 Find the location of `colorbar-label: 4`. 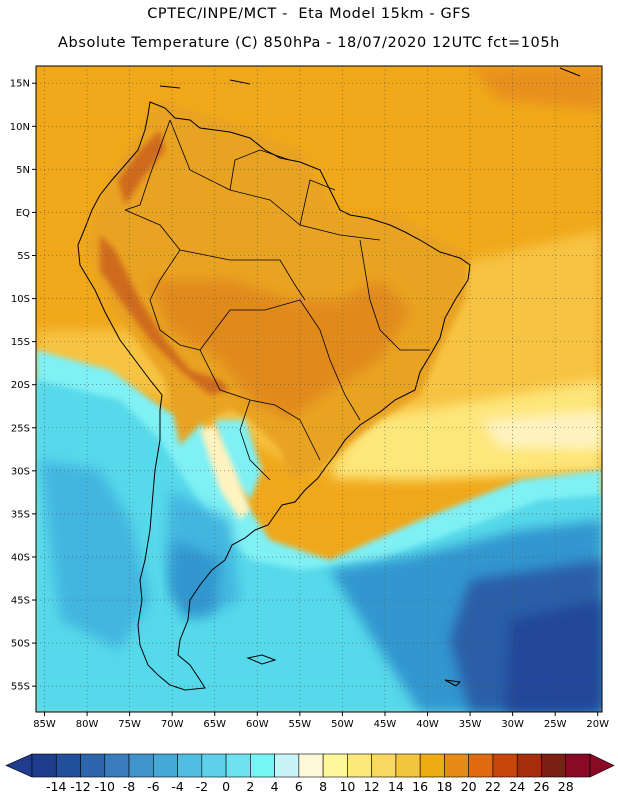

colorbar-label: 4 is located at coordinates (275, 786).